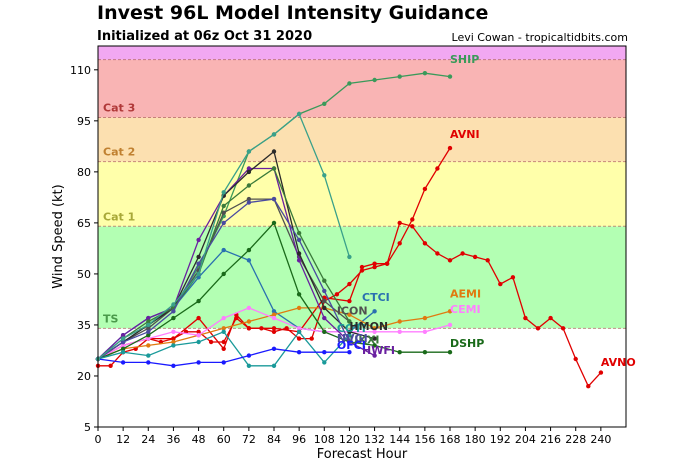 The width and height of the screenshot is (700, 464). What do you see at coordinates (84, 121) in the screenshot?
I see `y-tick-label: 95` at bounding box center [84, 121].